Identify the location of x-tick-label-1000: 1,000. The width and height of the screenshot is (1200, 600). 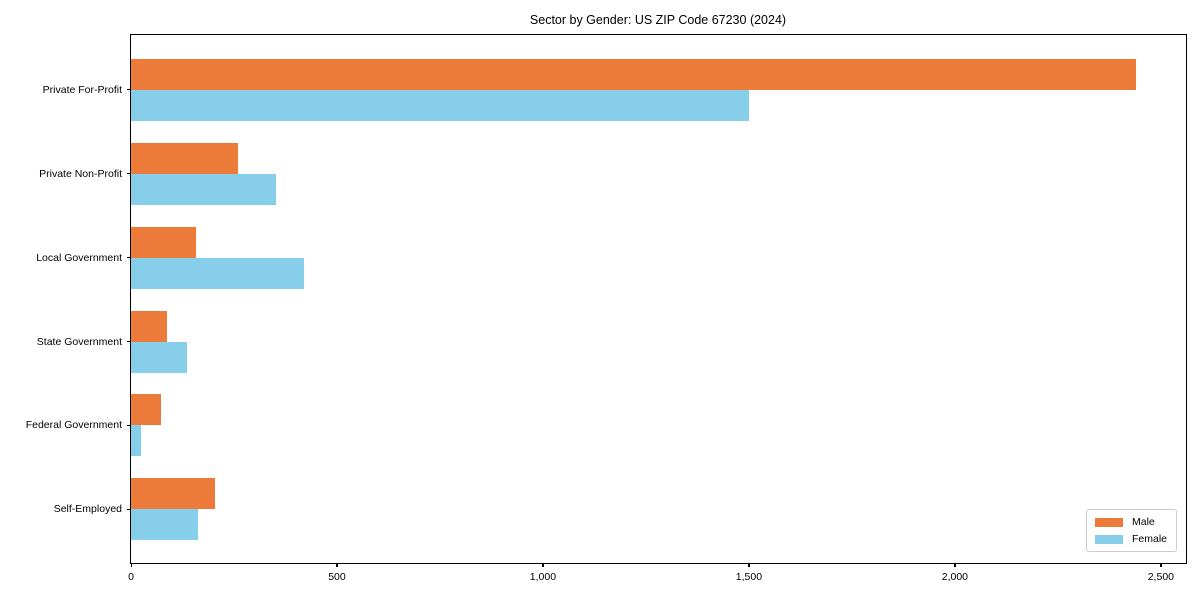
(543, 577).